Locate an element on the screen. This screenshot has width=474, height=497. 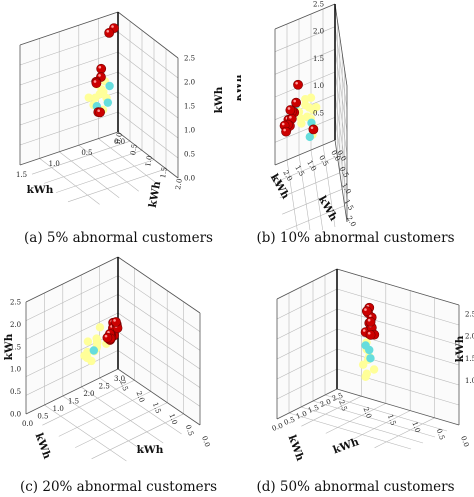
y-tick-label: 0.0 is located at coordinates (119, 138).